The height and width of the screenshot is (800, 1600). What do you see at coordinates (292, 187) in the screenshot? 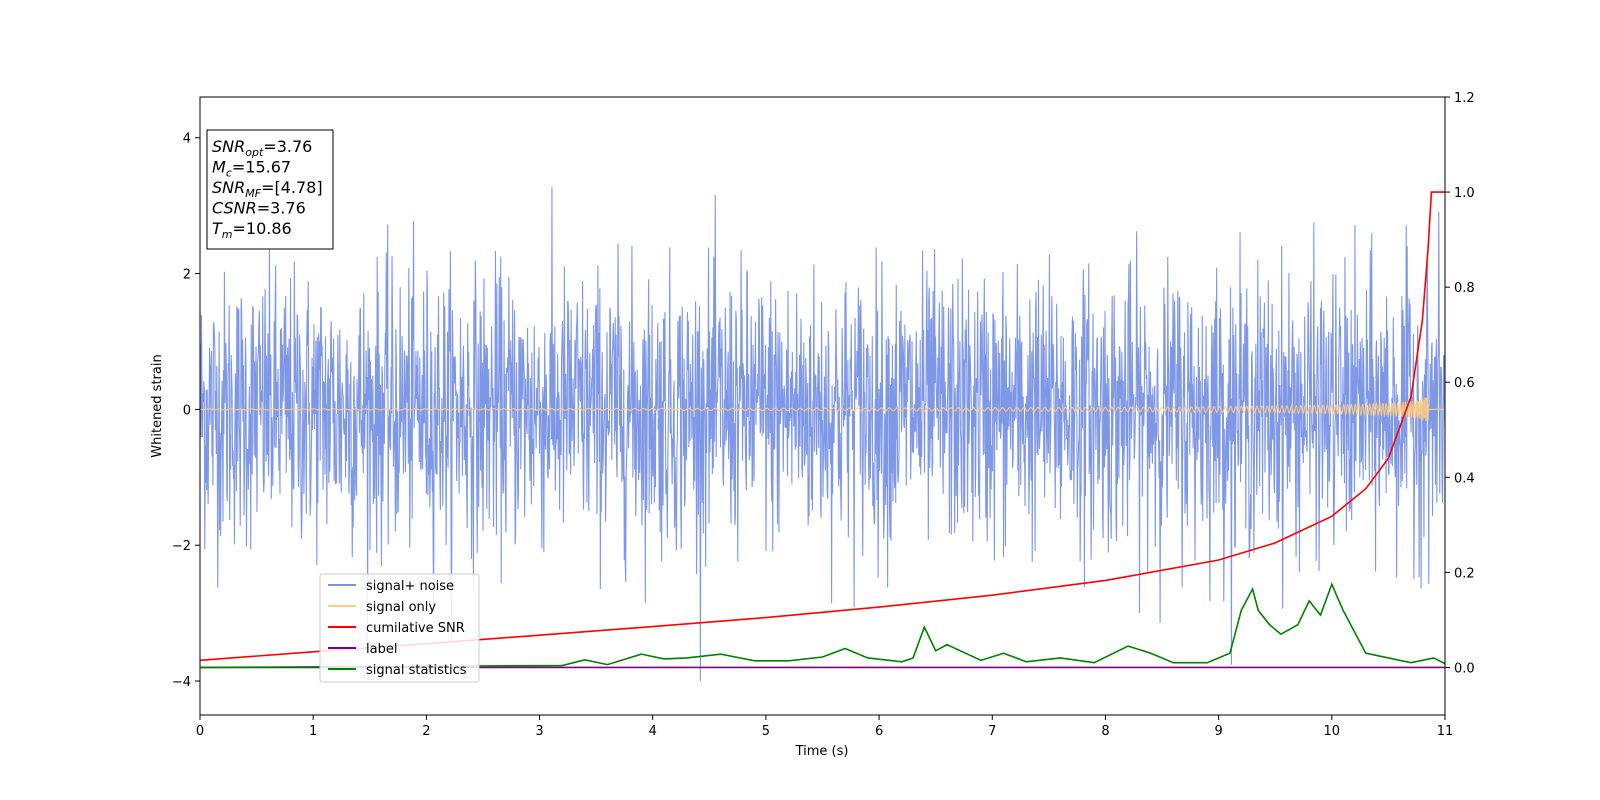
I see `annotation-value: =[4.78]` at bounding box center [292, 187].